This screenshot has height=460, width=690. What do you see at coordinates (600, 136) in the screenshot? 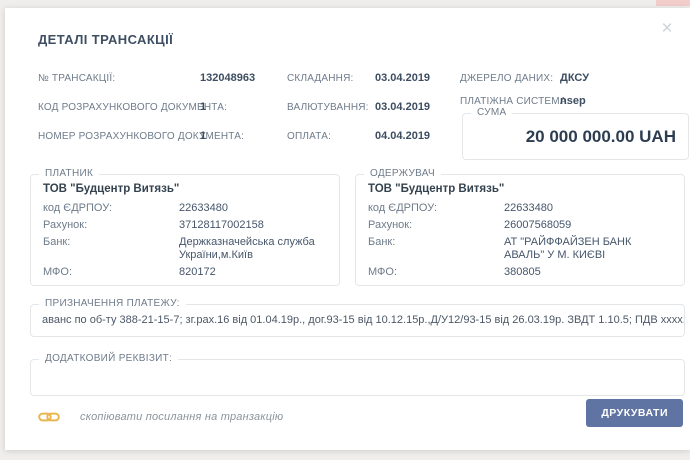
I see `amount-value: 20 000 000.00 UAH` at bounding box center [600, 136].